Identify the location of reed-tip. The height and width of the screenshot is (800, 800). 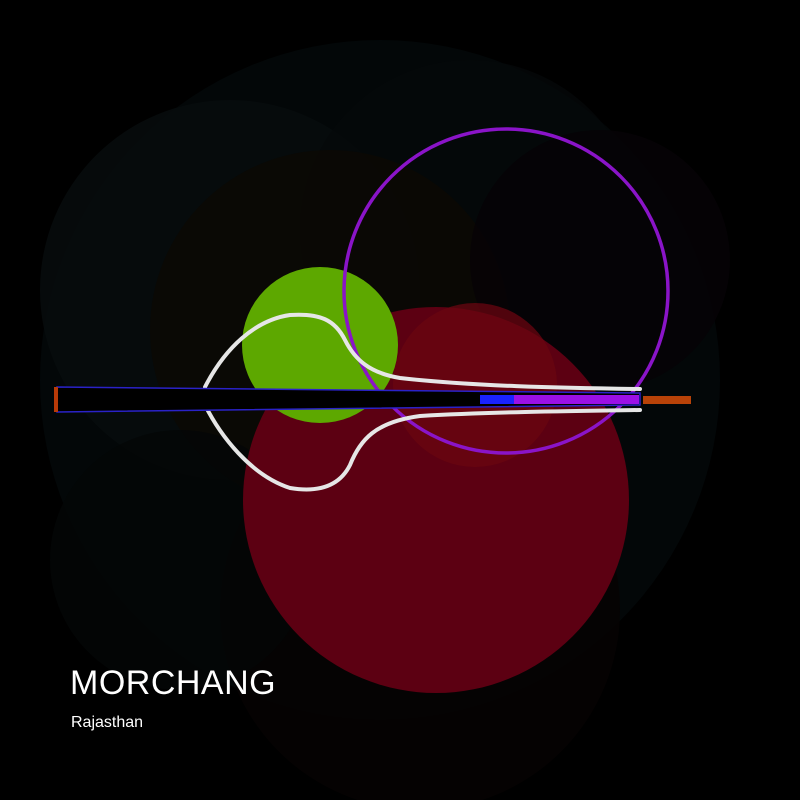
(667, 400).